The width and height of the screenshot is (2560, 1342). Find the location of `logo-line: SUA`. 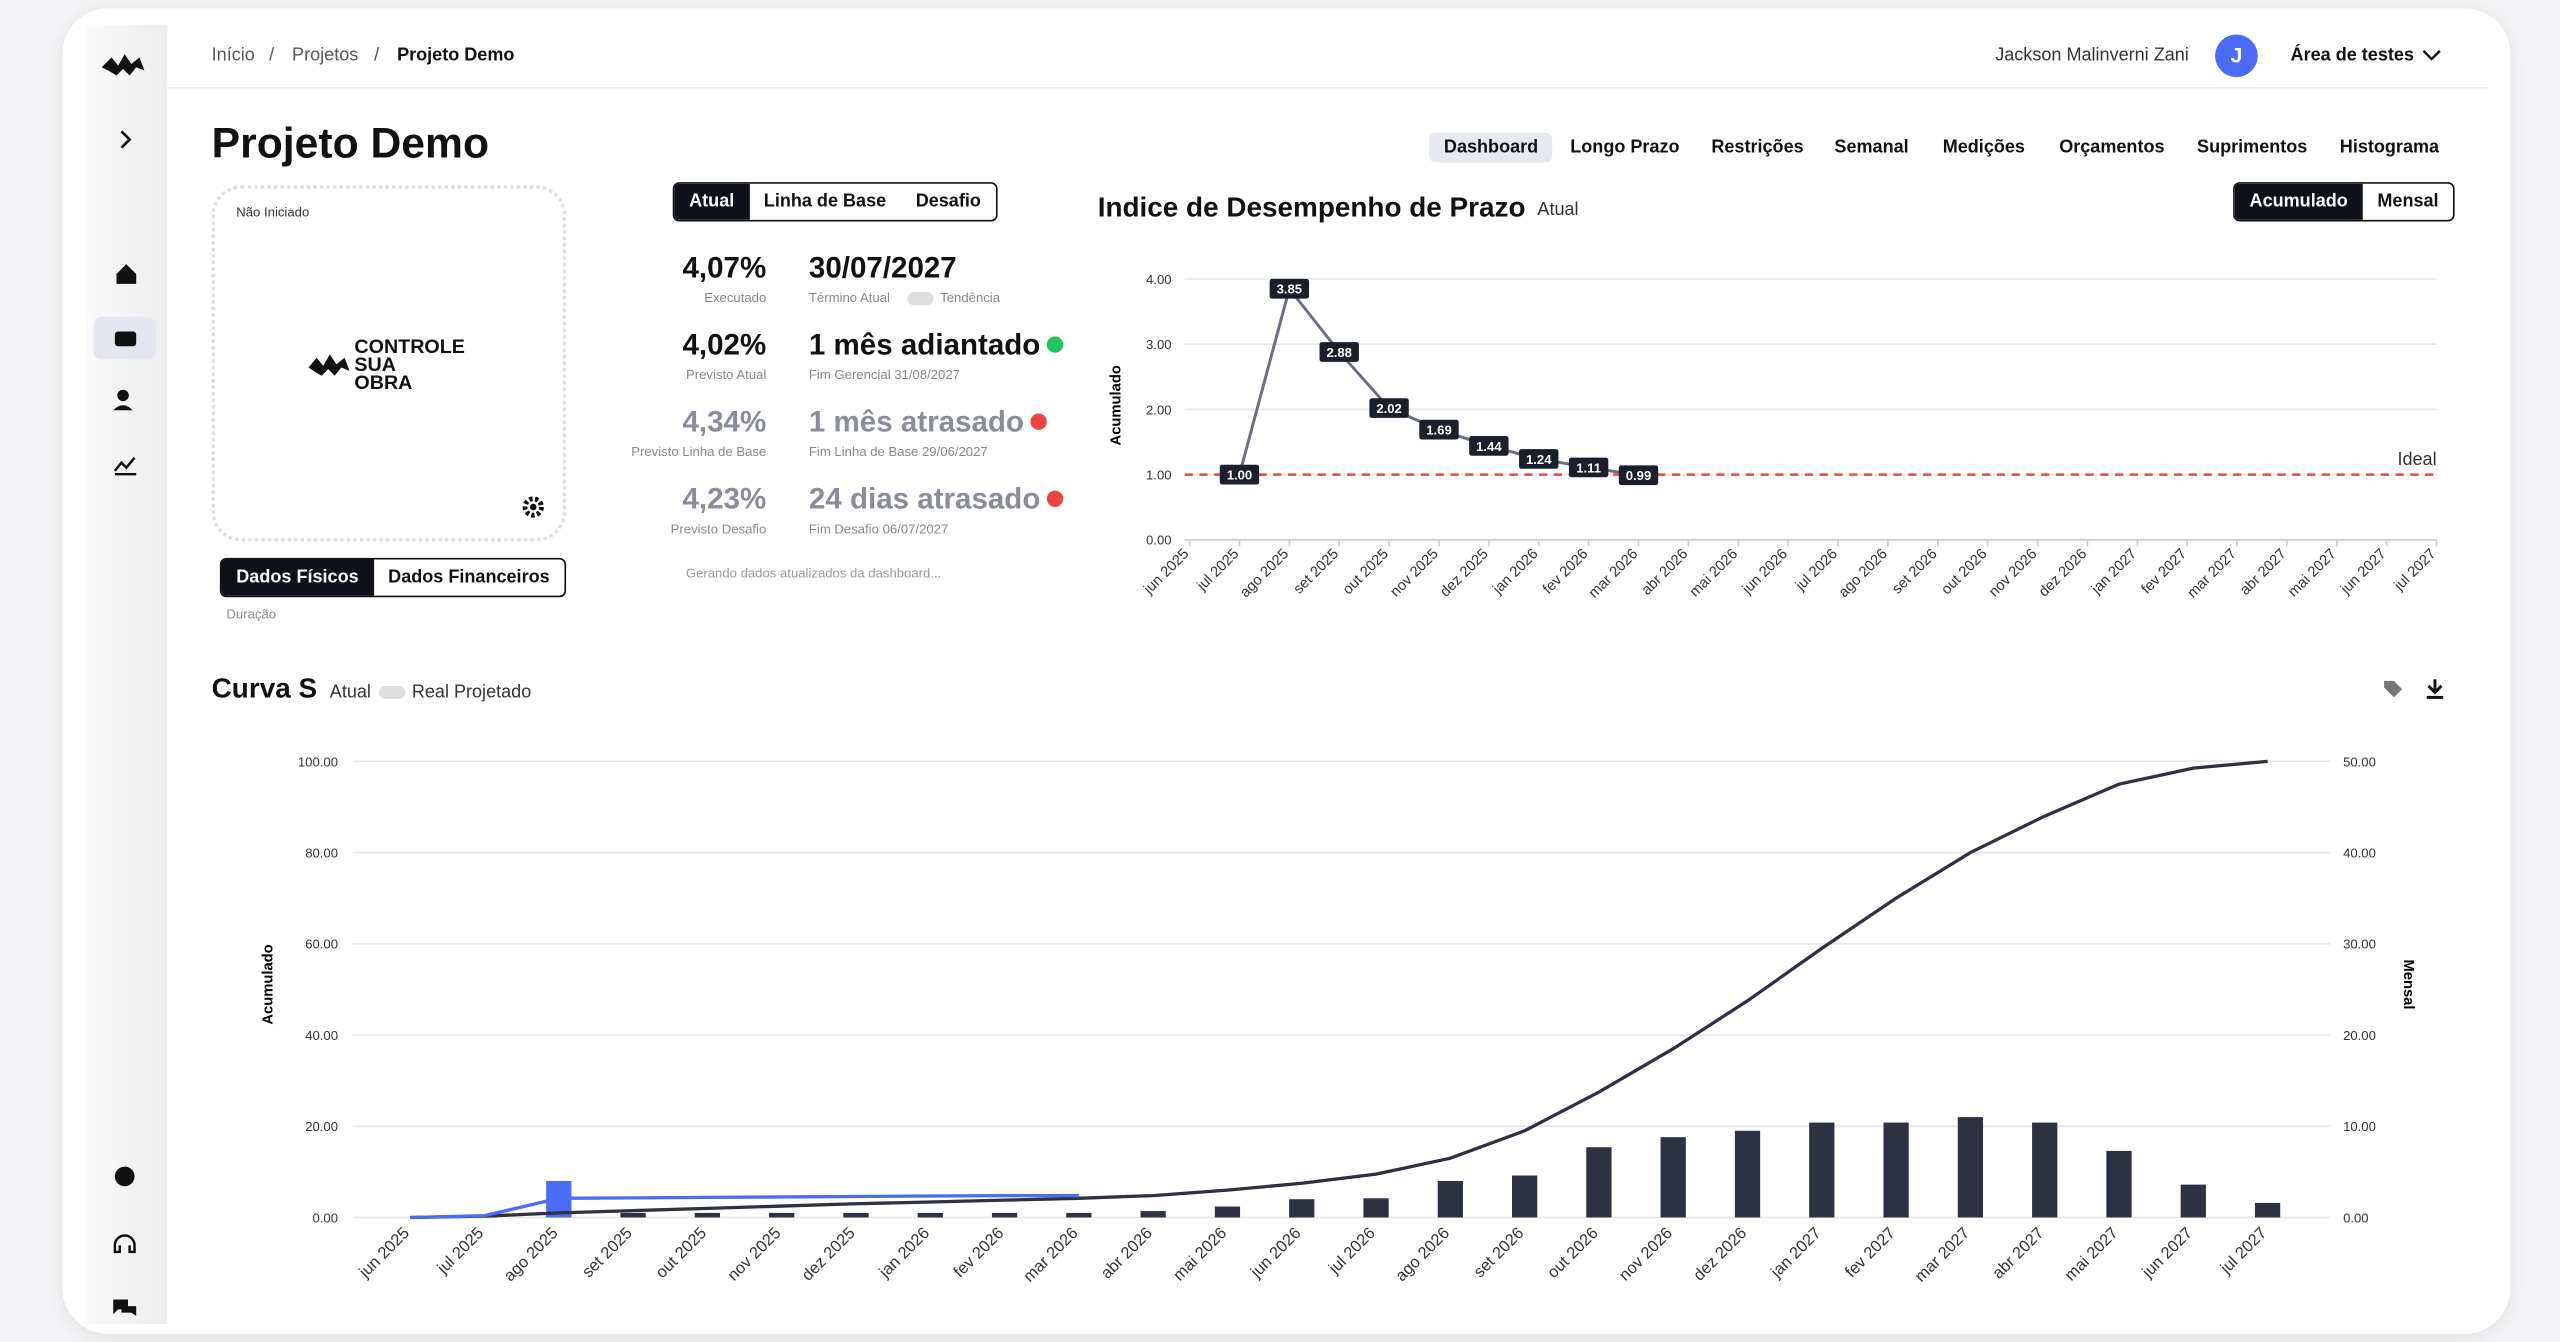

logo-line: SUA is located at coordinates (375, 364).